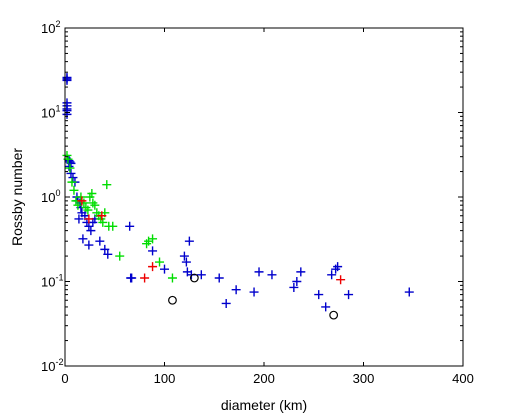 Image resolution: width=512 pixels, height=416 pixels. I want to click on x-axis-label: diameter (km), so click(264, 405).